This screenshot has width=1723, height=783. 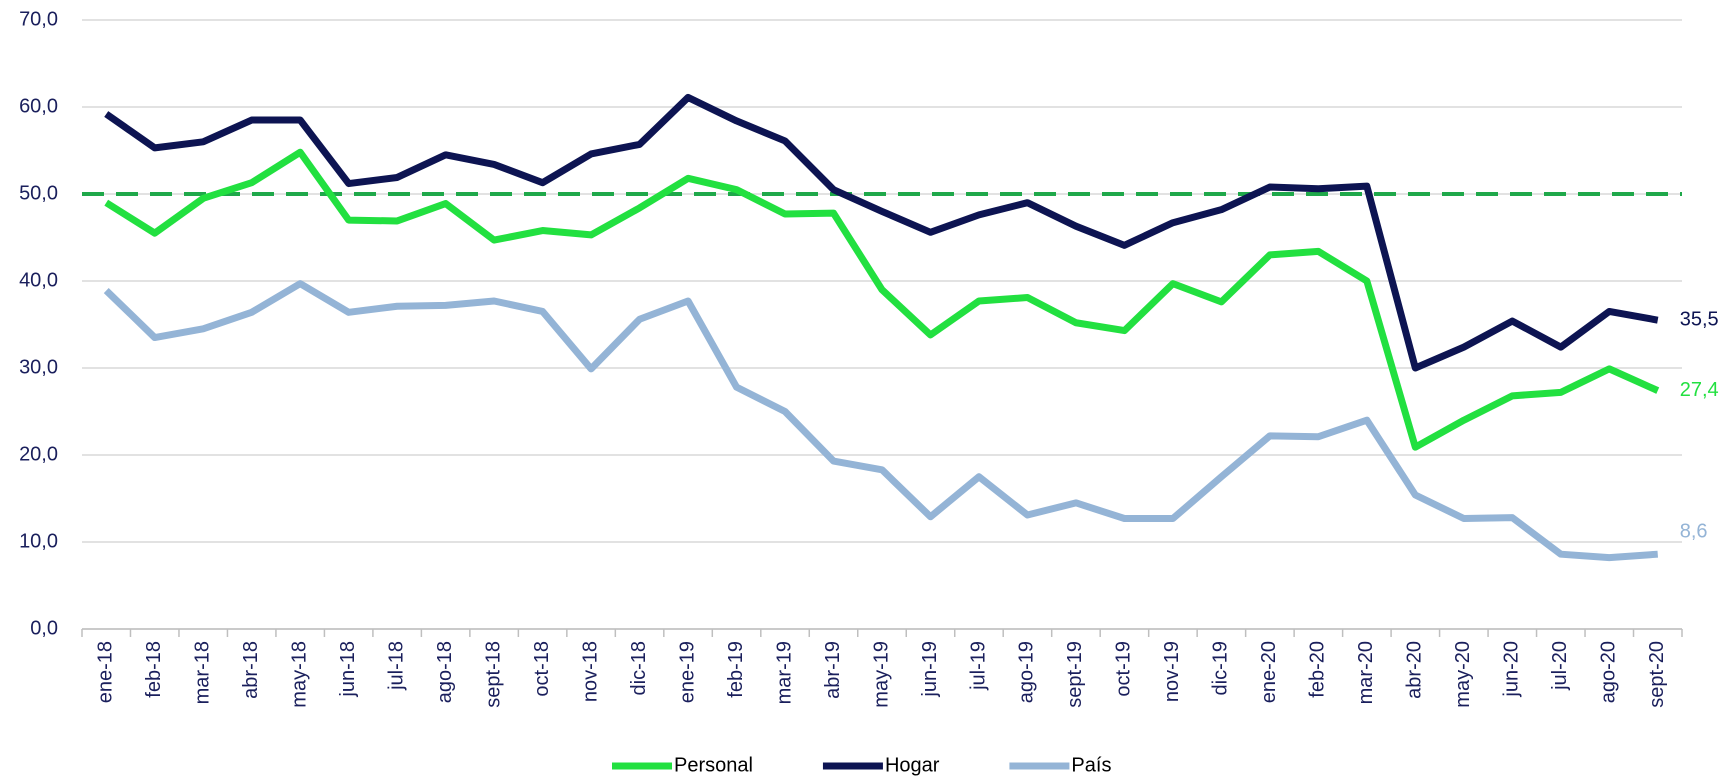 What do you see at coordinates (542, 669) in the screenshot?
I see `x-tick-label: oct-18` at bounding box center [542, 669].